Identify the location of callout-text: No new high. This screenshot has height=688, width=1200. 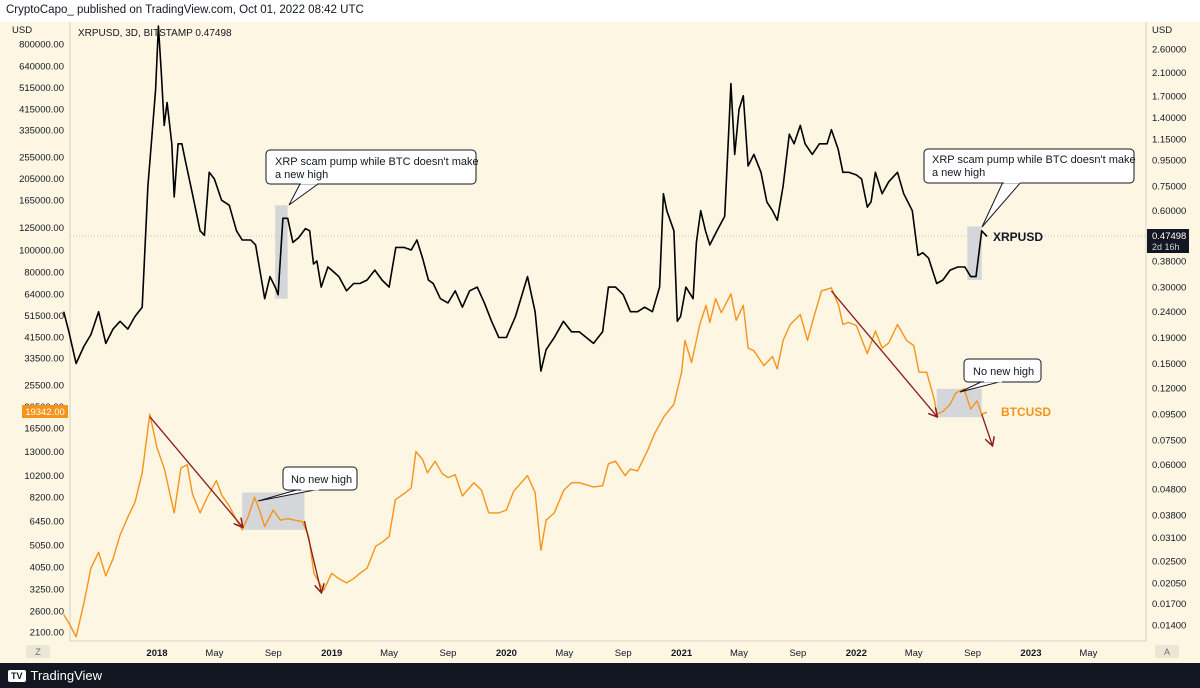
(321, 480).